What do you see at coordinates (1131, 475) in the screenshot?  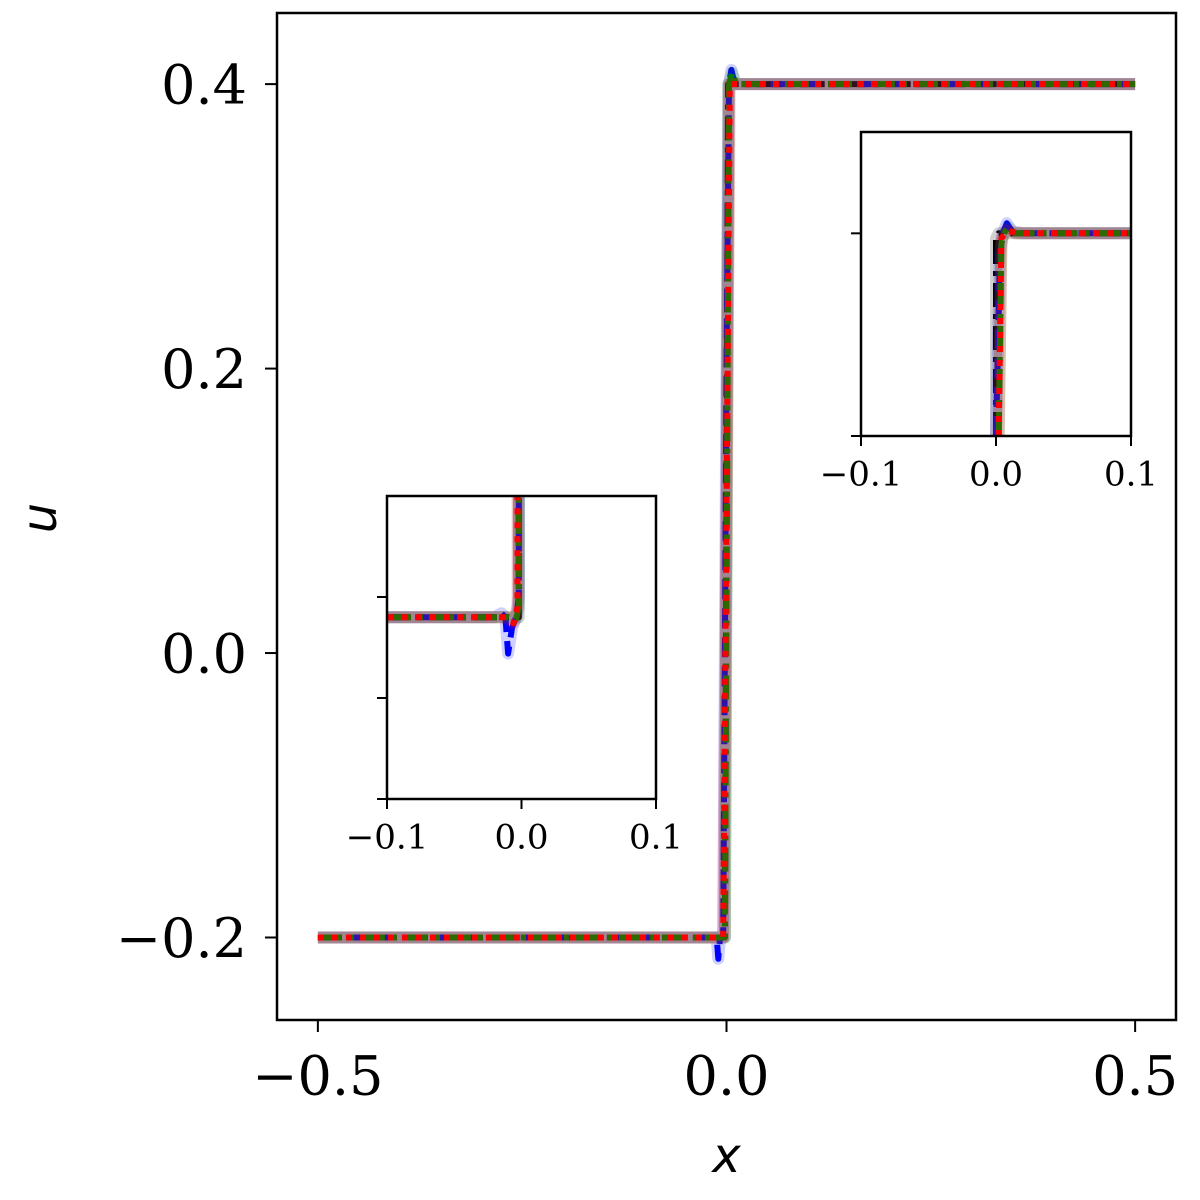 I see `inset-right-xtick-label: 0.1` at bounding box center [1131, 475].